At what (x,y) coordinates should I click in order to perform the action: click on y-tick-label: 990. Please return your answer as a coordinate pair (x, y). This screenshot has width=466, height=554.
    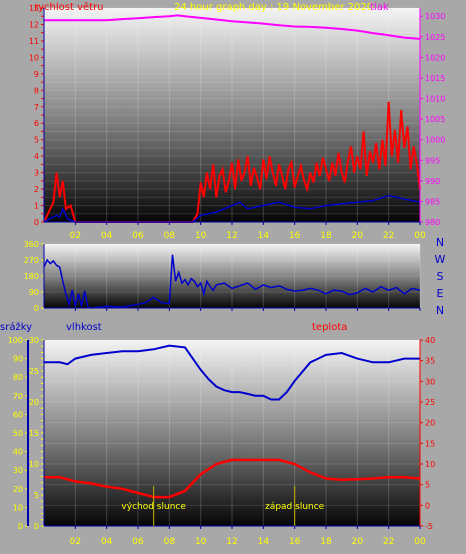
    Looking at the image, I should click on (432, 181).